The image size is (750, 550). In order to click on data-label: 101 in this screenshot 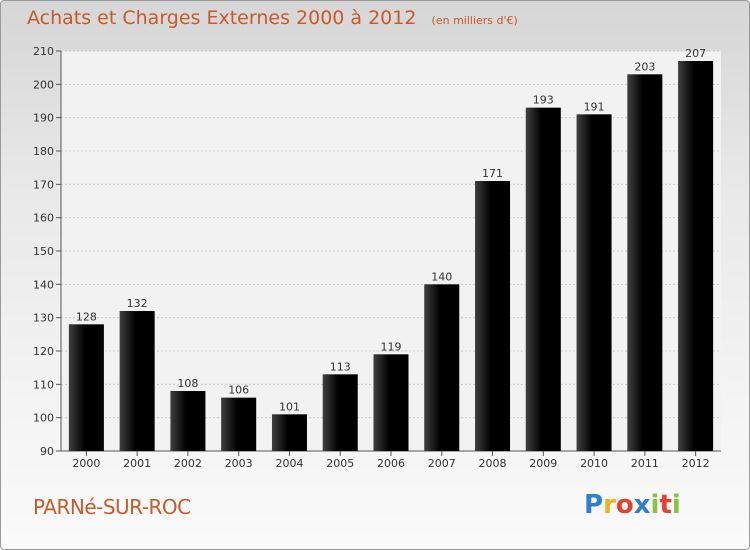, I will do `click(289, 406)`.